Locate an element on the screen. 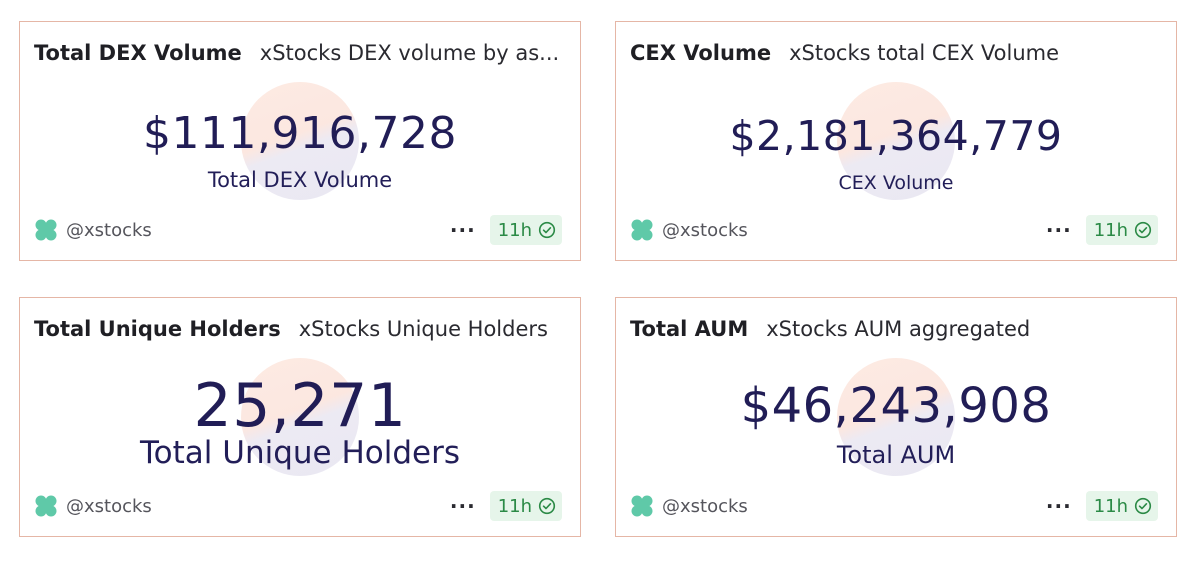  counter-value: $2,181,364,779 is located at coordinates (896, 136).